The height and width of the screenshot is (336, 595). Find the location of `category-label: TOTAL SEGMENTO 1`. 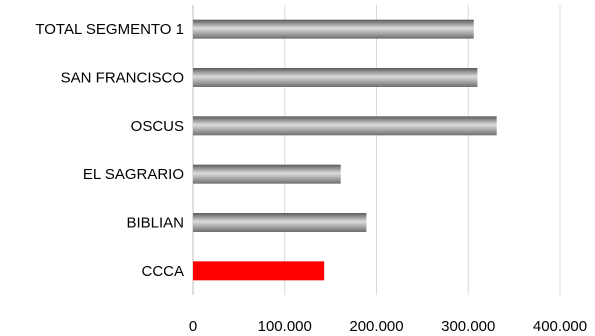

category-label: TOTAL SEGMENTO 1 is located at coordinates (109, 29).